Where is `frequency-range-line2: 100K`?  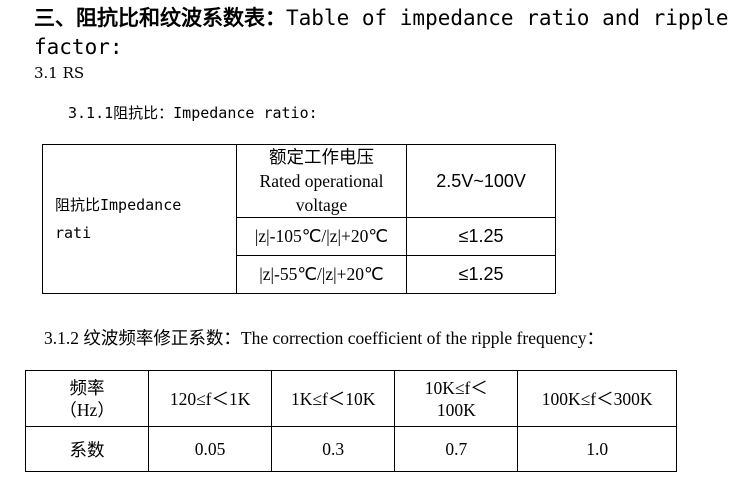
frequency-range-line2: 100K is located at coordinates (456, 409).